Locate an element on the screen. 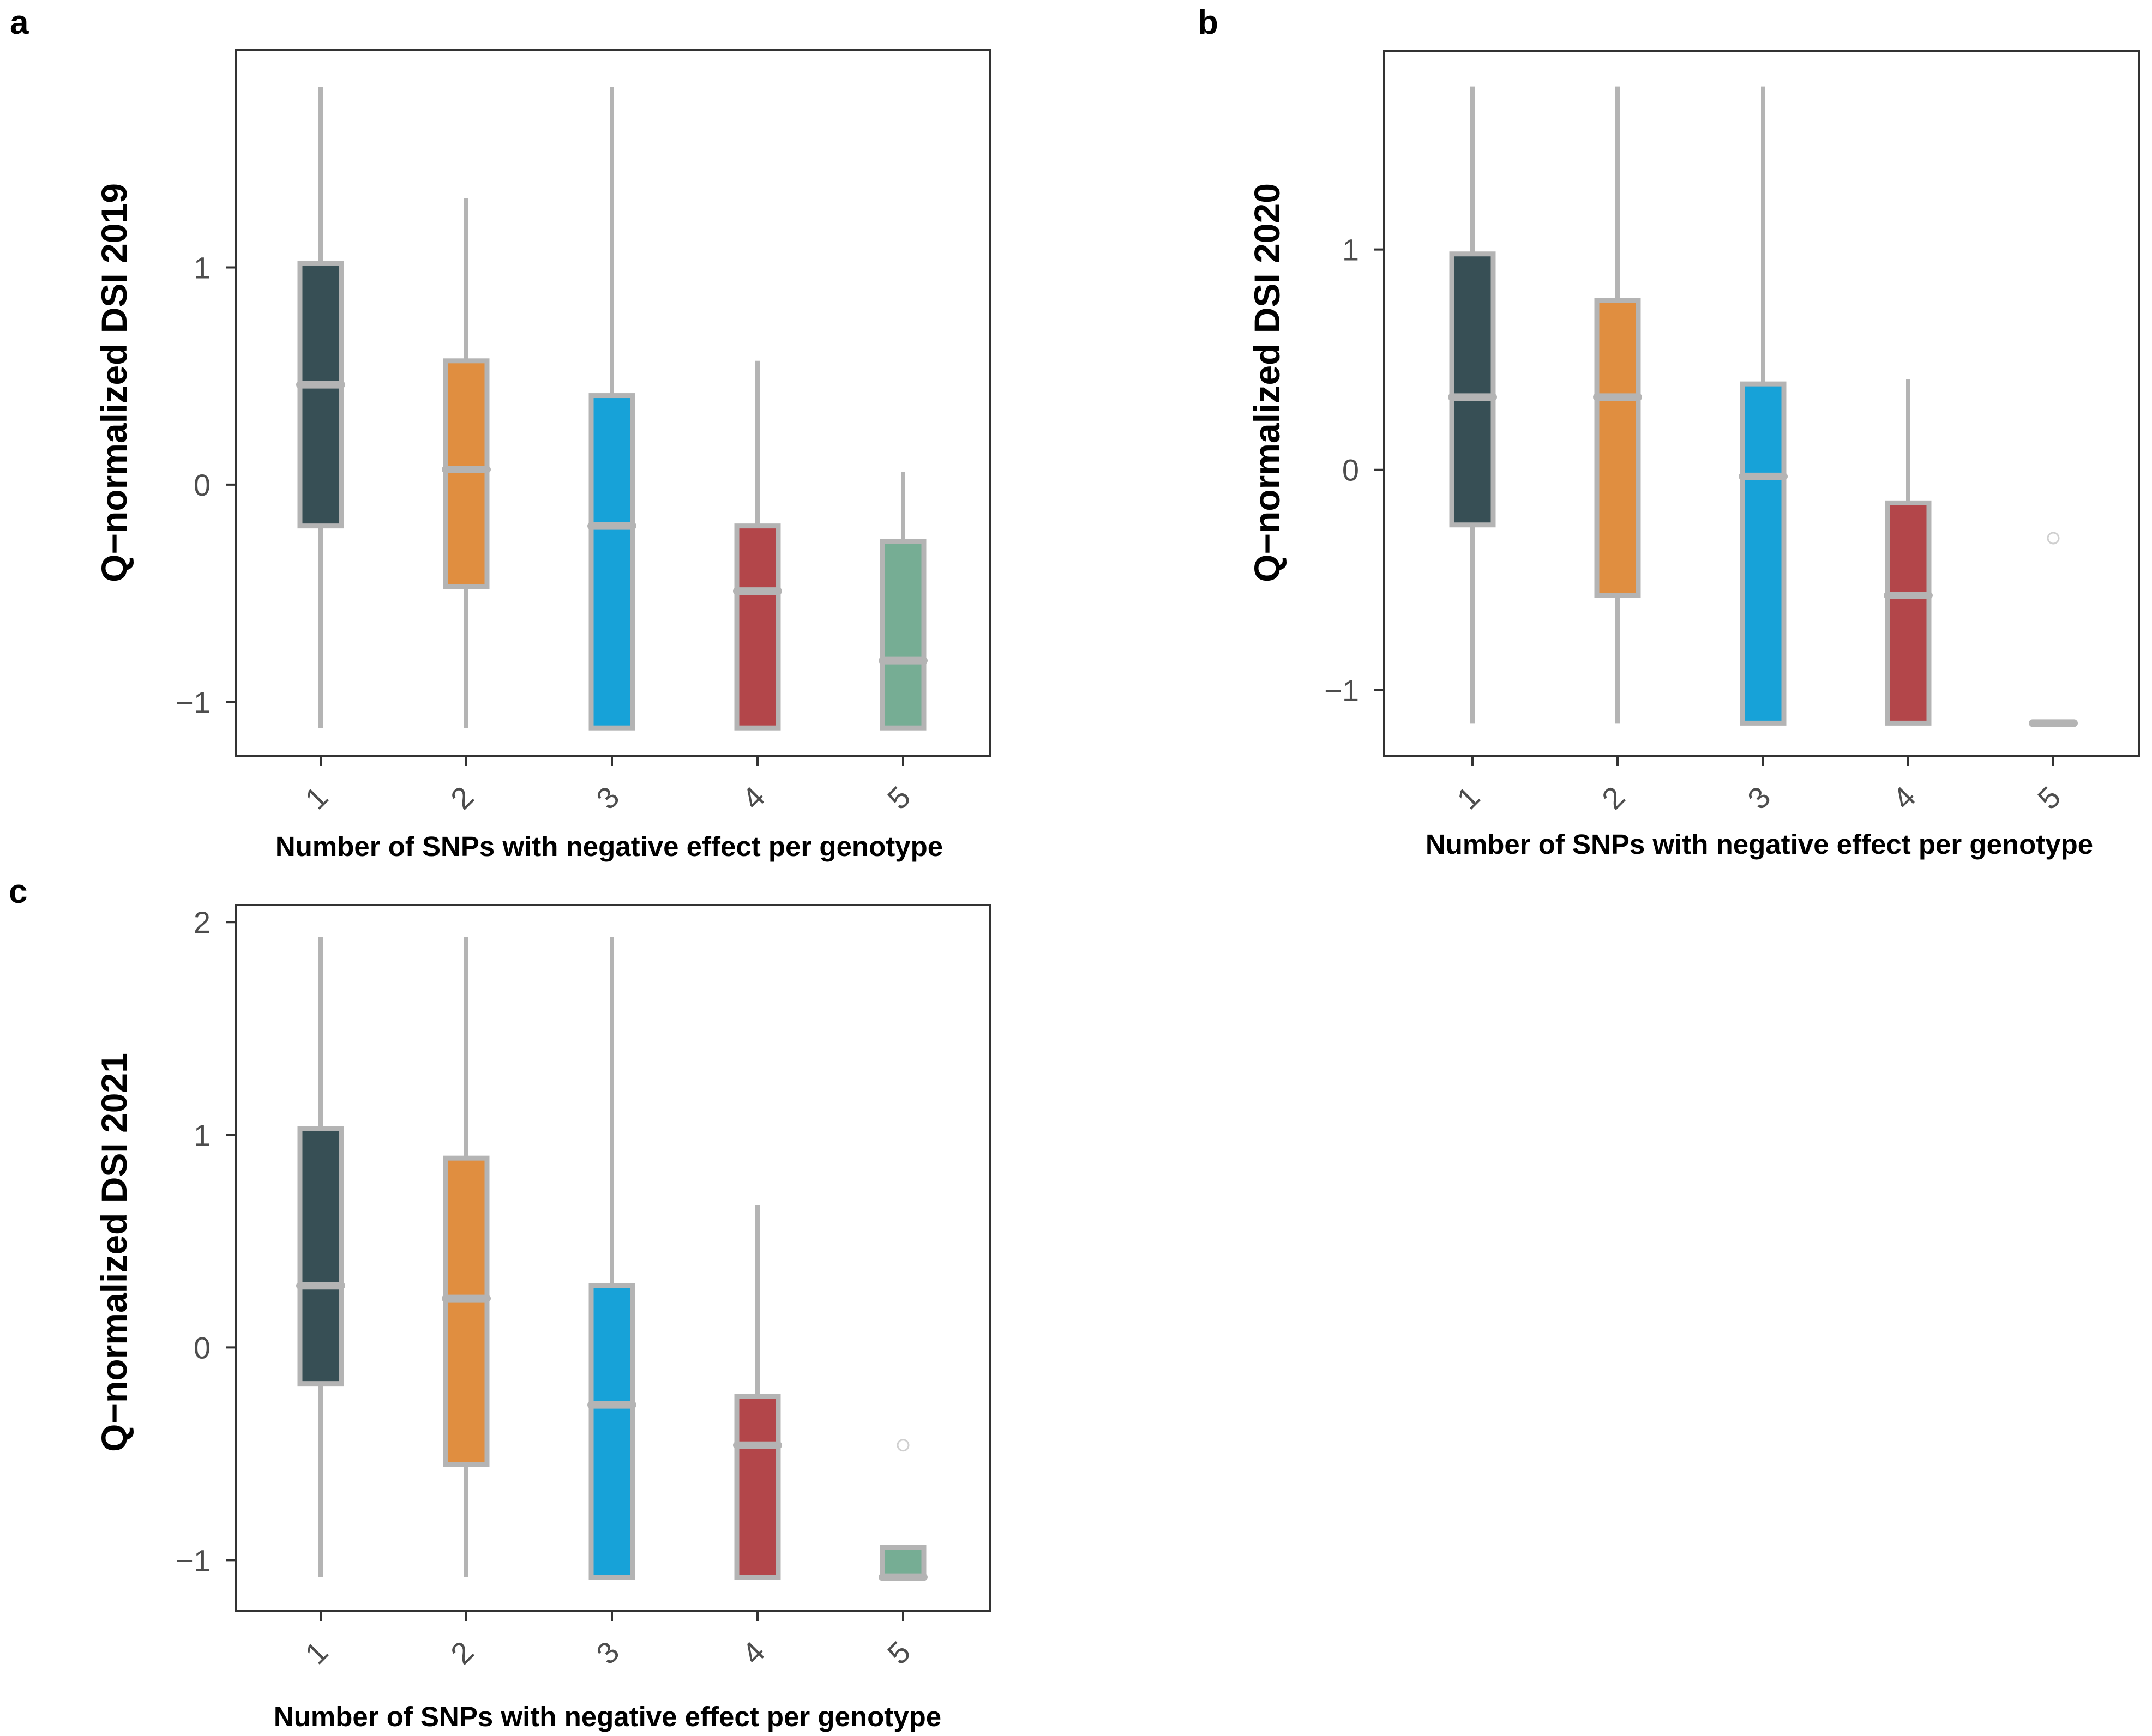  plot-frame is located at coordinates (1761, 403).